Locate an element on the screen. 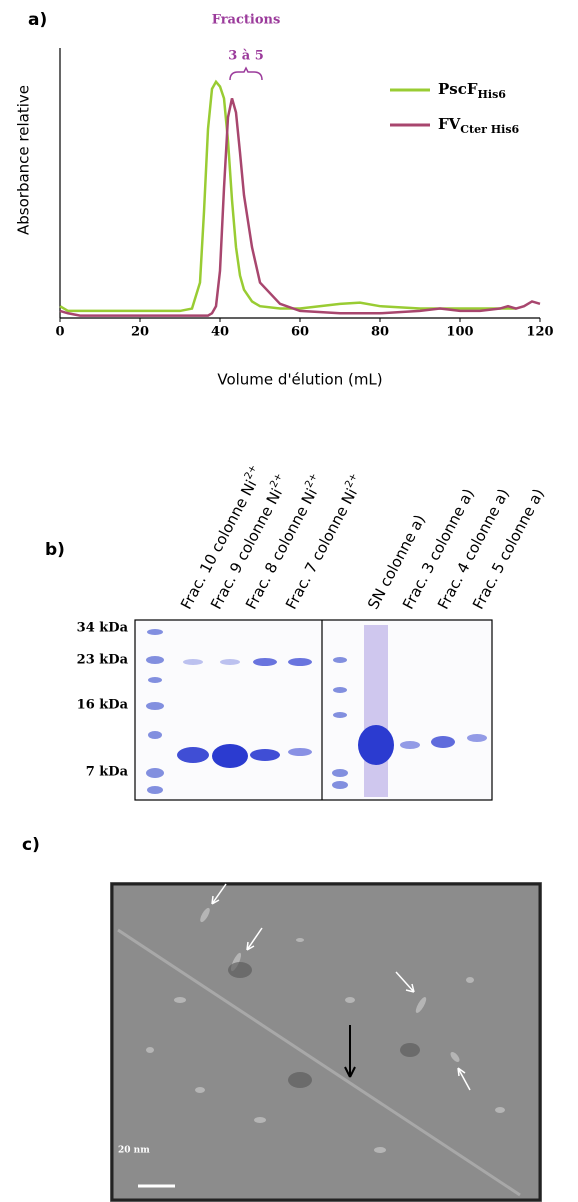 This screenshot has height=1202, width=578. legend-subscript: Cter His6 is located at coordinates (489, 129).